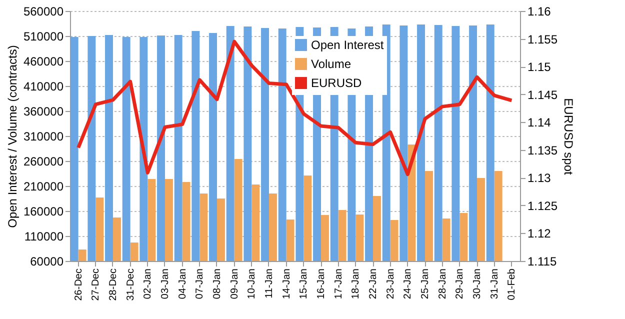 This screenshot has height=319, width=625. Describe the element at coordinates (252, 284) in the screenshot. I see `x-tick-label: 10-Jan` at that location.